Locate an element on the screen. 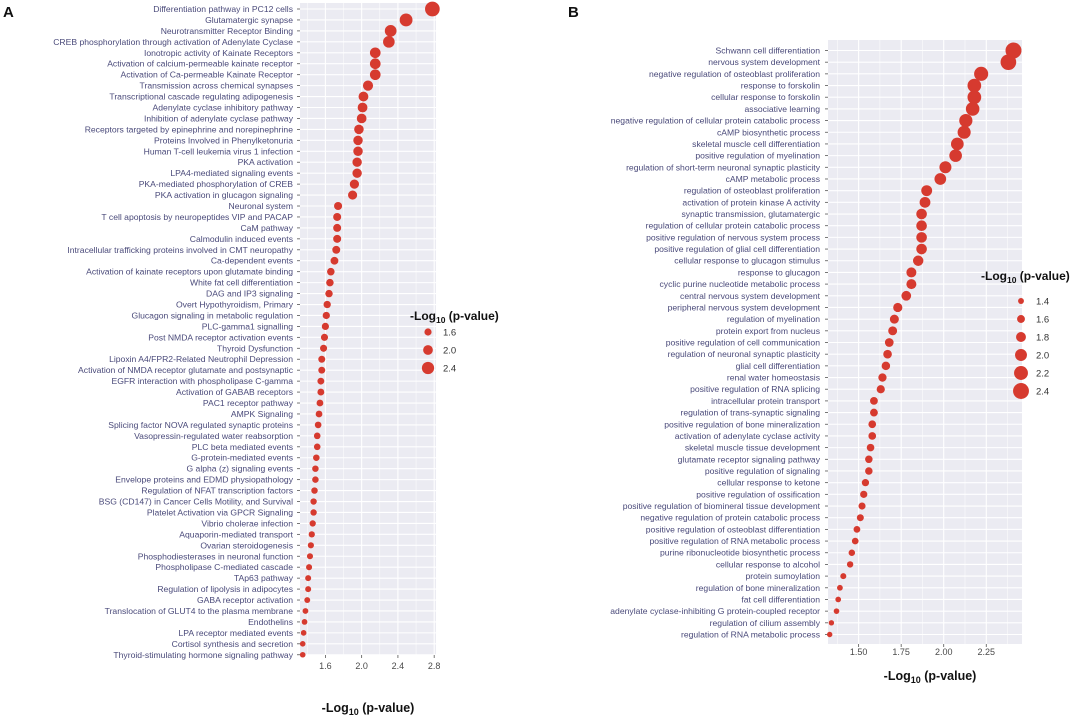  category-label: nervous system development is located at coordinates (764, 62).